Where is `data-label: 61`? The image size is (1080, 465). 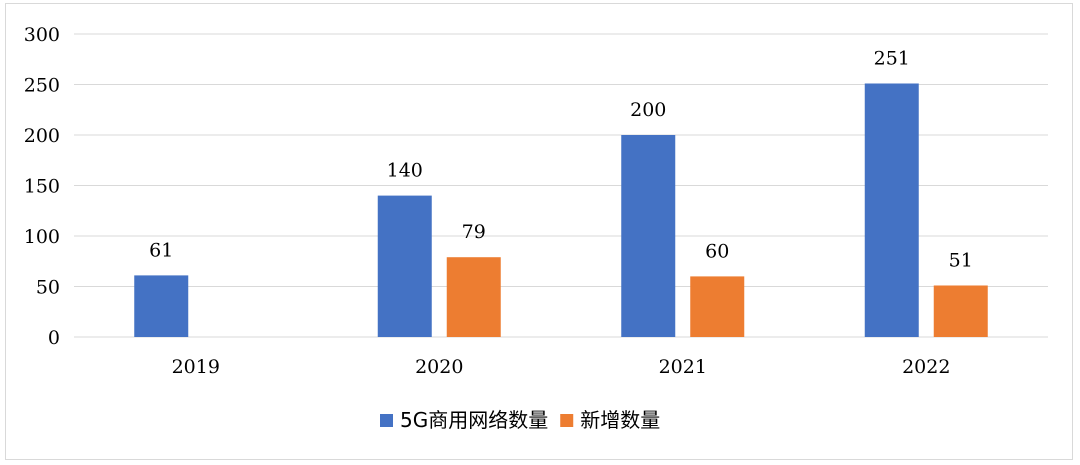 data-label: 61 is located at coordinates (161, 250).